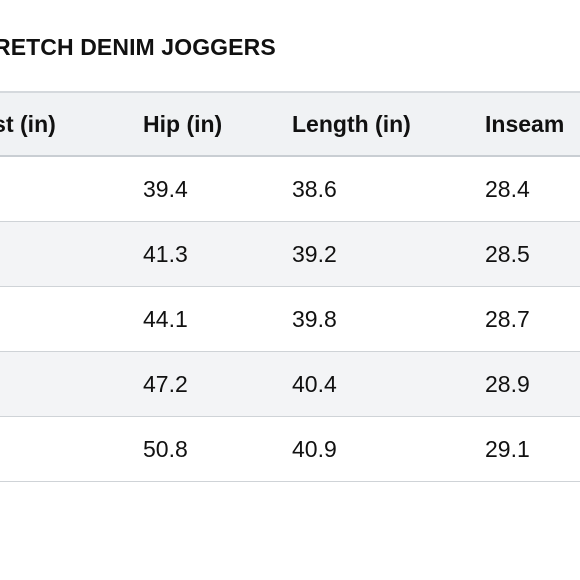  What do you see at coordinates (290, 124) in the screenshot?
I see `table-header-row: aist (in) Hip (in) Length (in) Inseam` at bounding box center [290, 124].